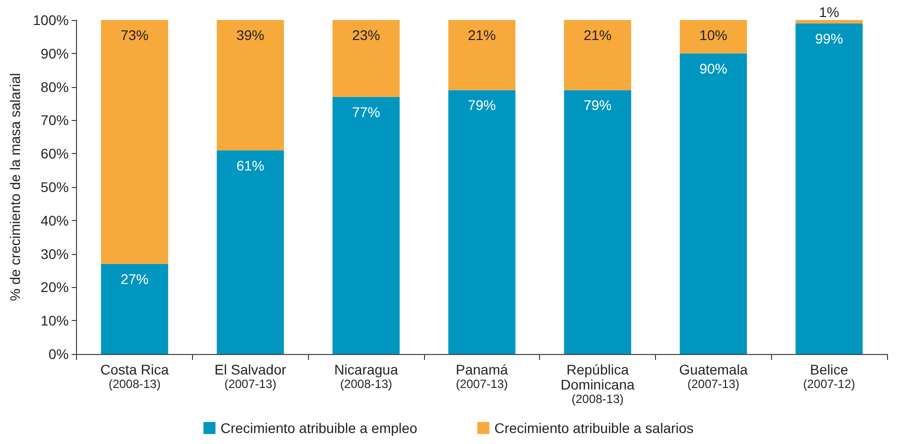  Describe the element at coordinates (54, 254) in the screenshot. I see `y-tick-label: 30%` at that location.